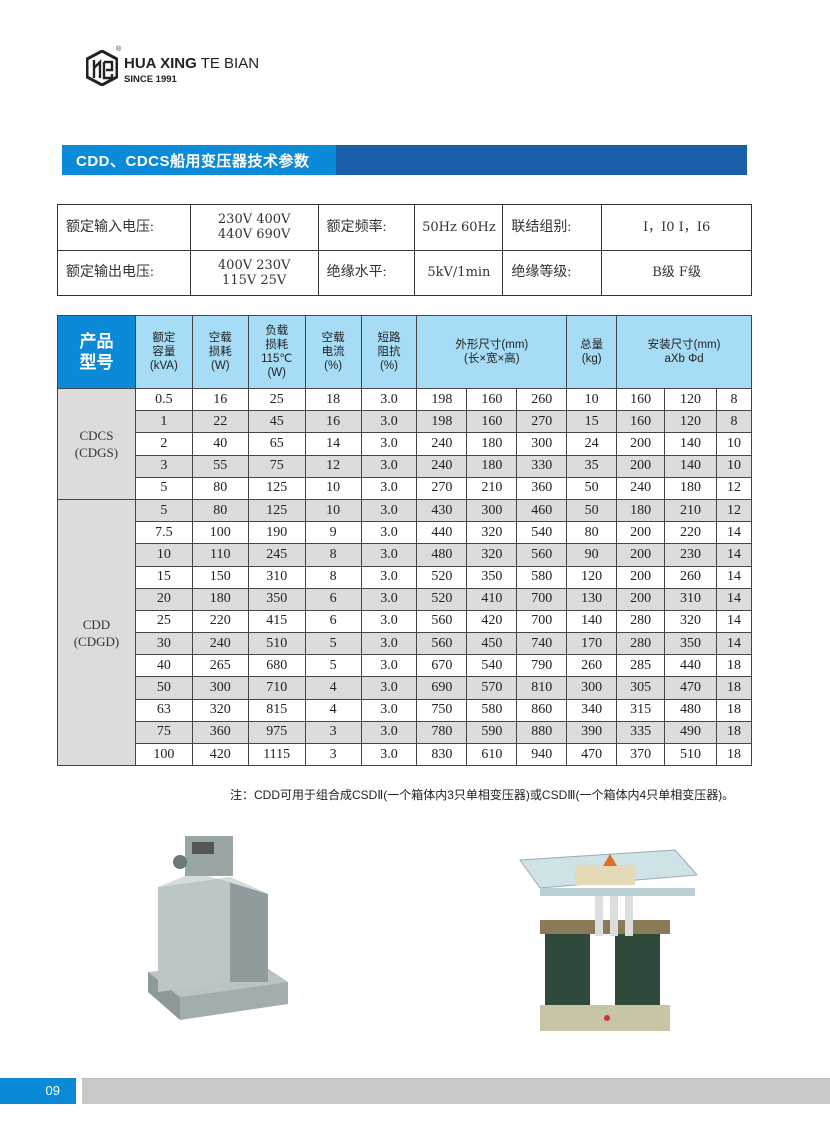 This screenshot has height=1137, width=830. I want to click on text-line: 产品, so click(96, 341).